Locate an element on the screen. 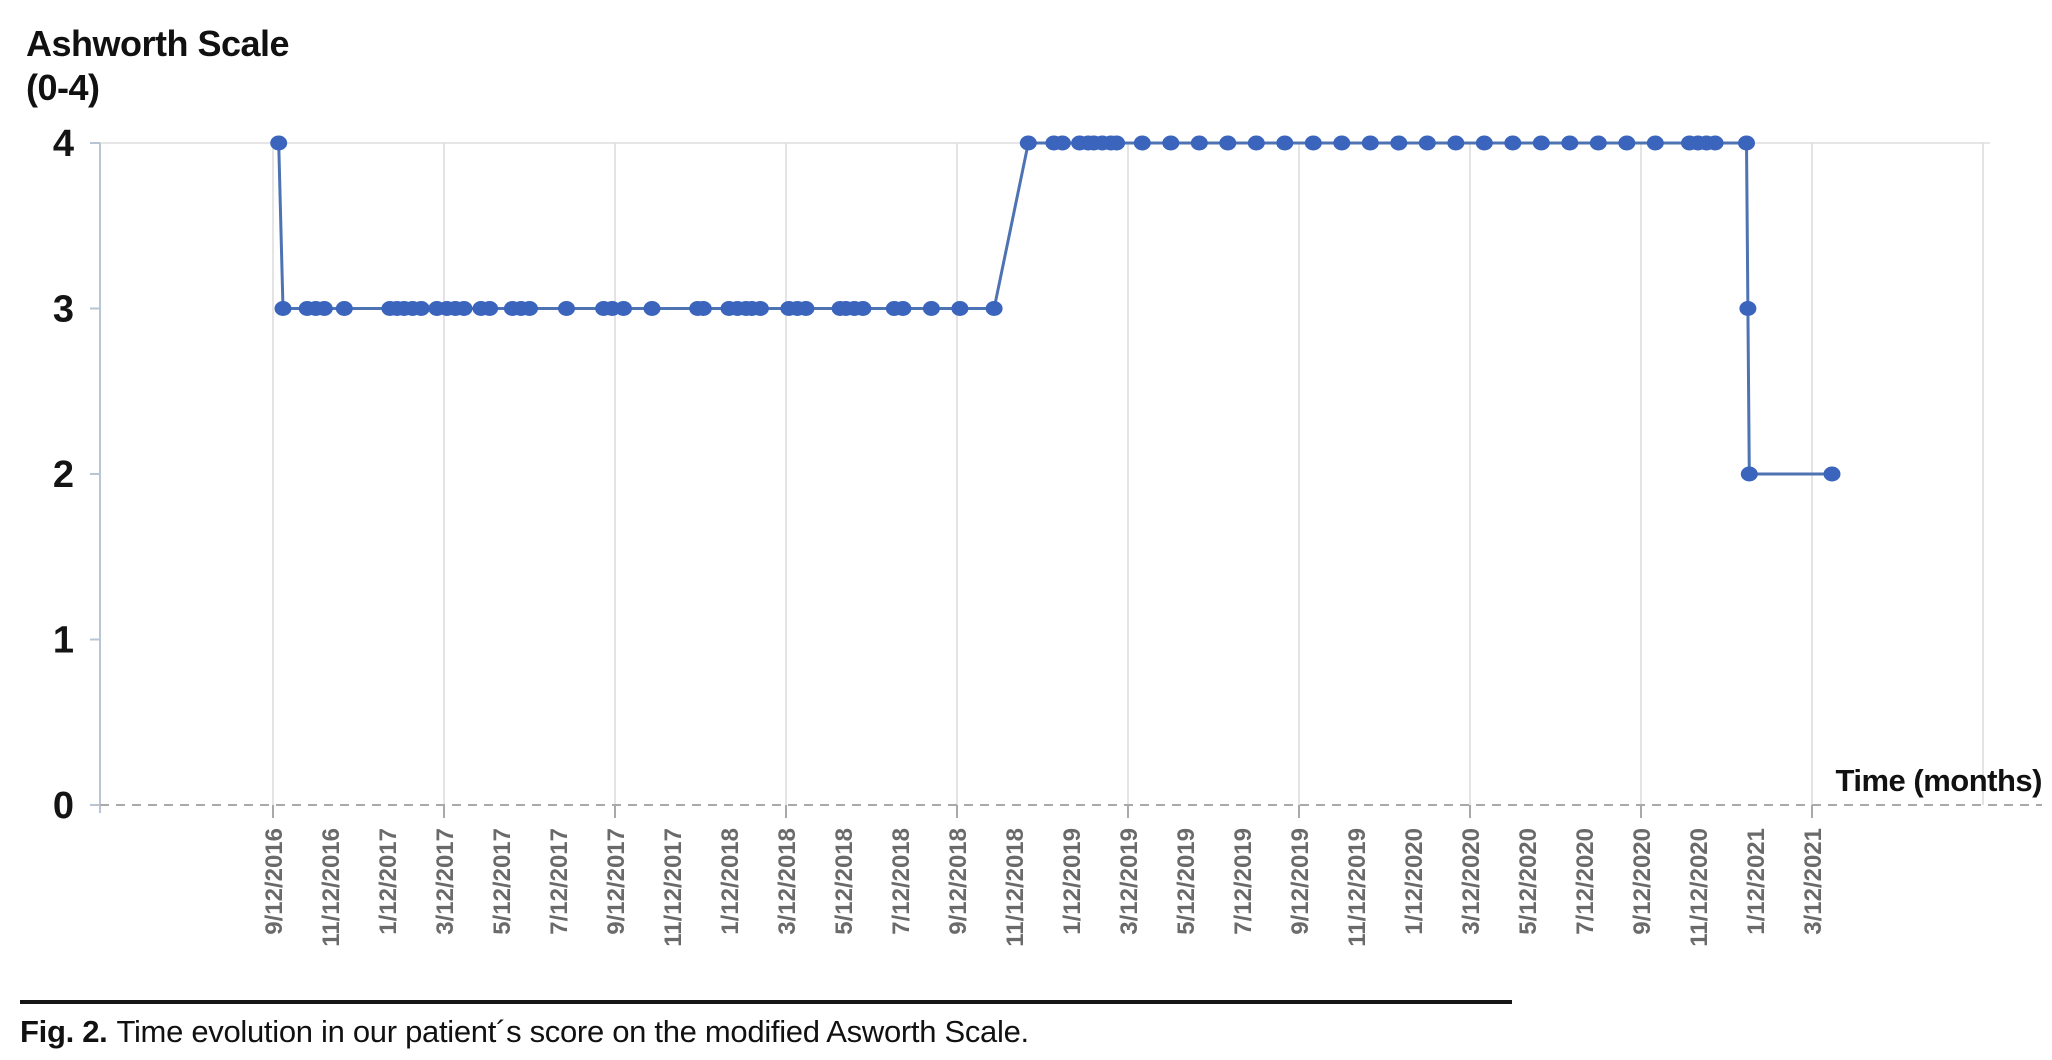  x-tick-label: 1/12/2020 is located at coordinates (1414, 881).